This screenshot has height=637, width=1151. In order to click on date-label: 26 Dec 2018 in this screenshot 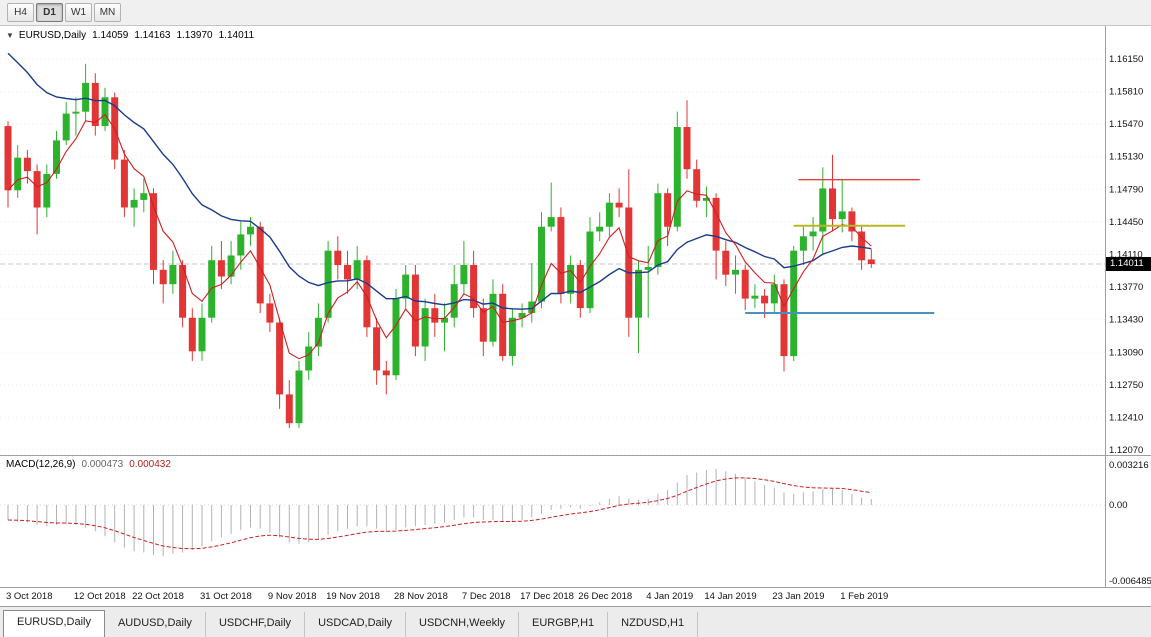, I will do `click(605, 596)`.